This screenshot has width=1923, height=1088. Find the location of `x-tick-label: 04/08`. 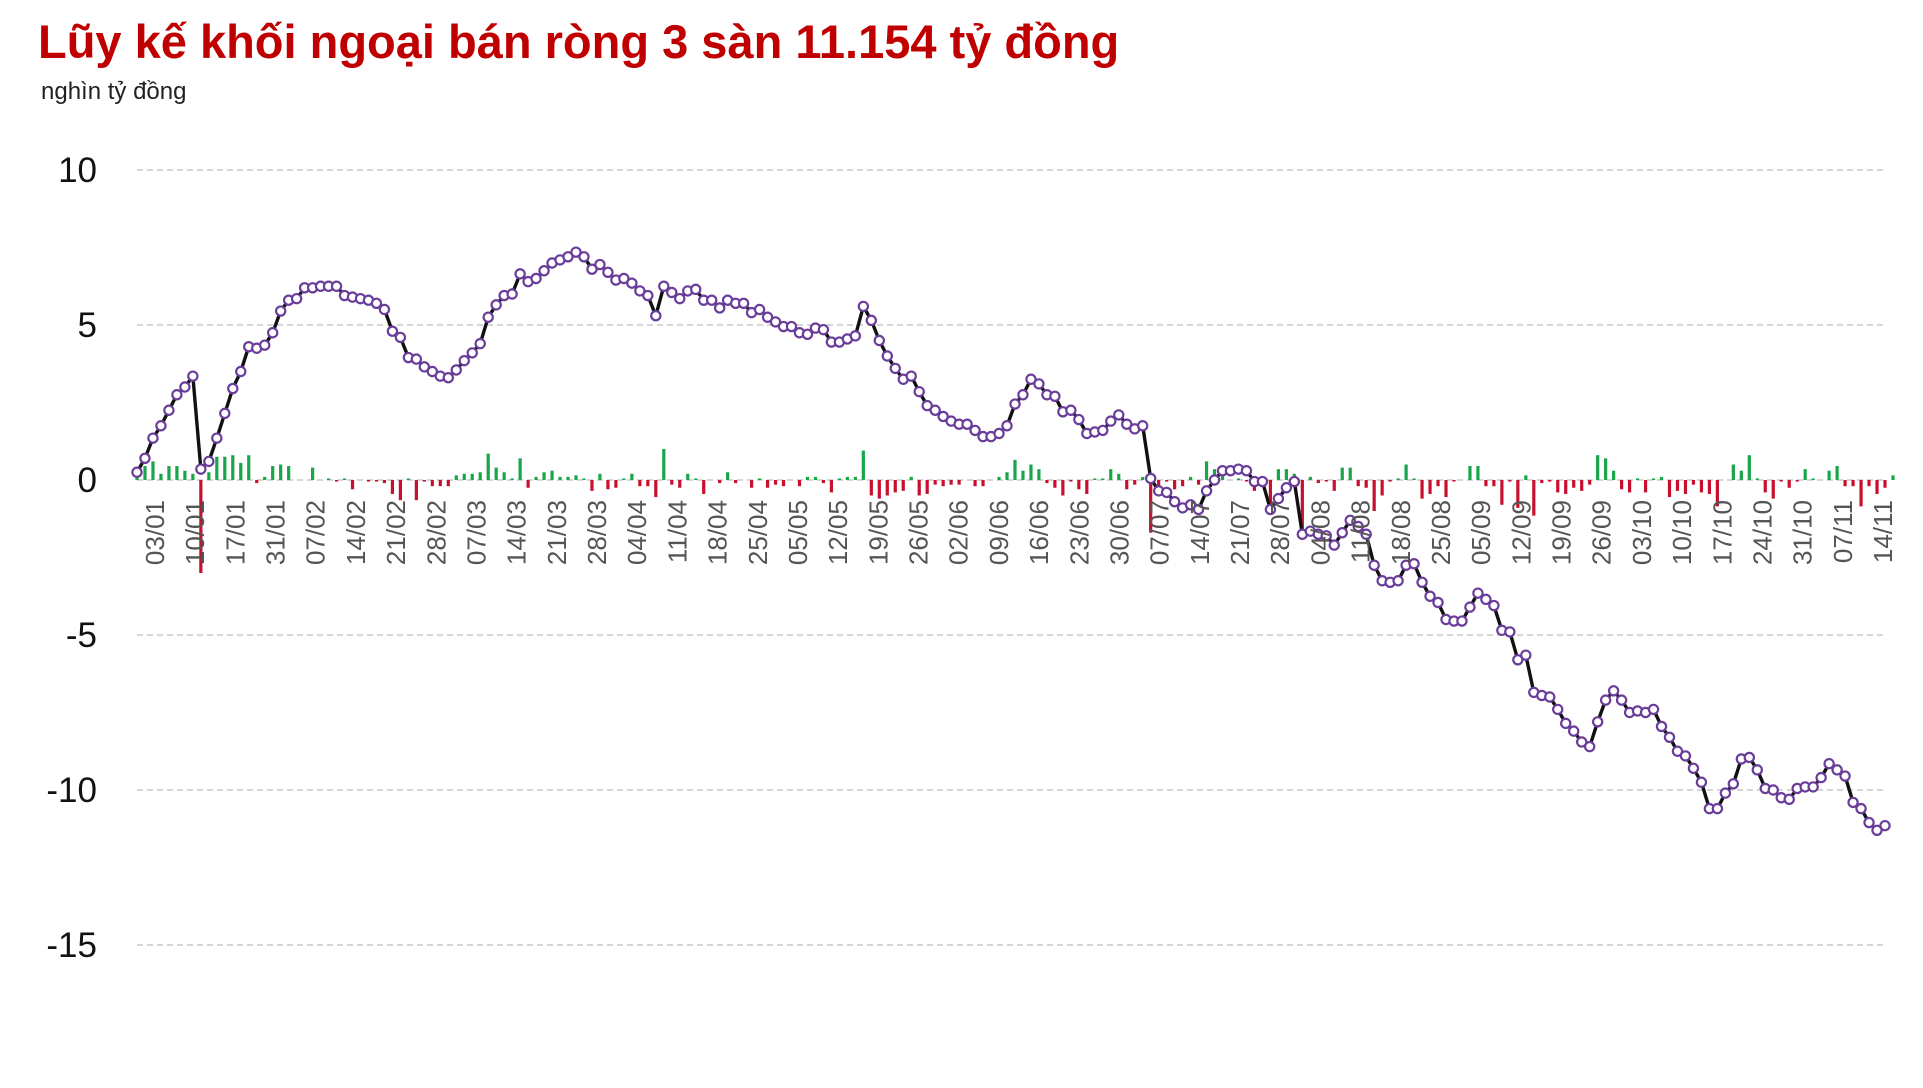

x-tick-label: 04/08 is located at coordinates (1320, 532).